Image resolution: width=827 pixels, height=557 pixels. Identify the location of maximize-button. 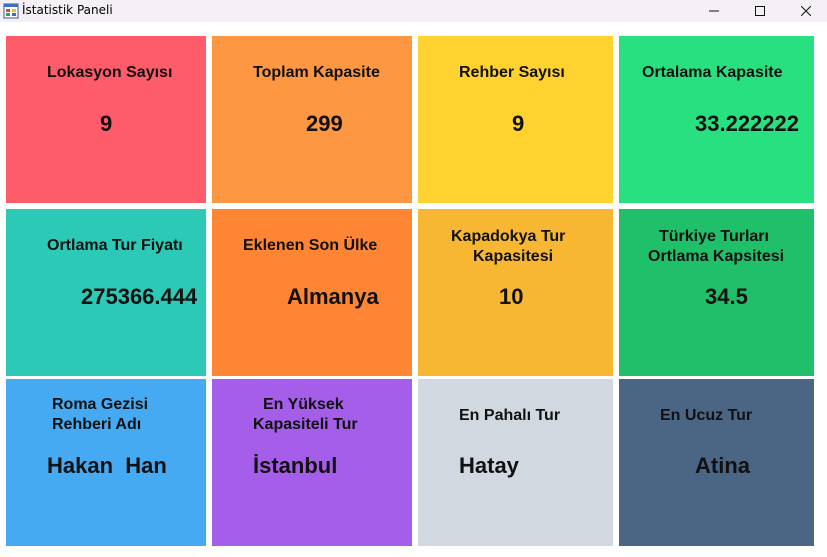
(760, 11).